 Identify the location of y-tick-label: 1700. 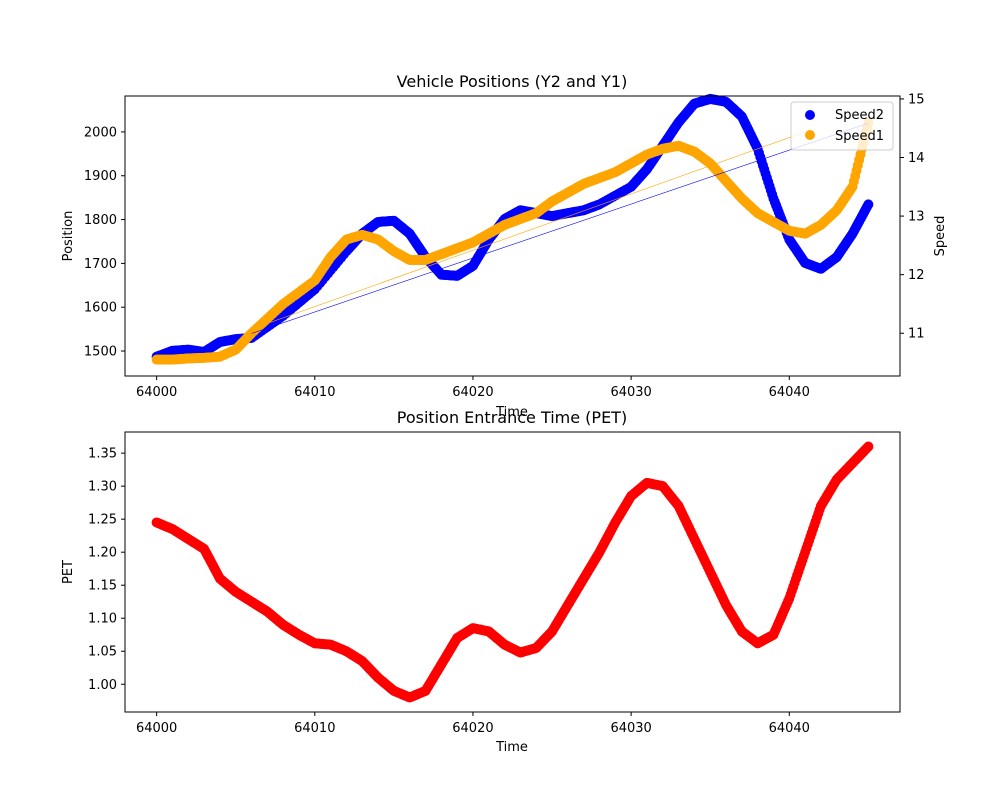
(100, 264).